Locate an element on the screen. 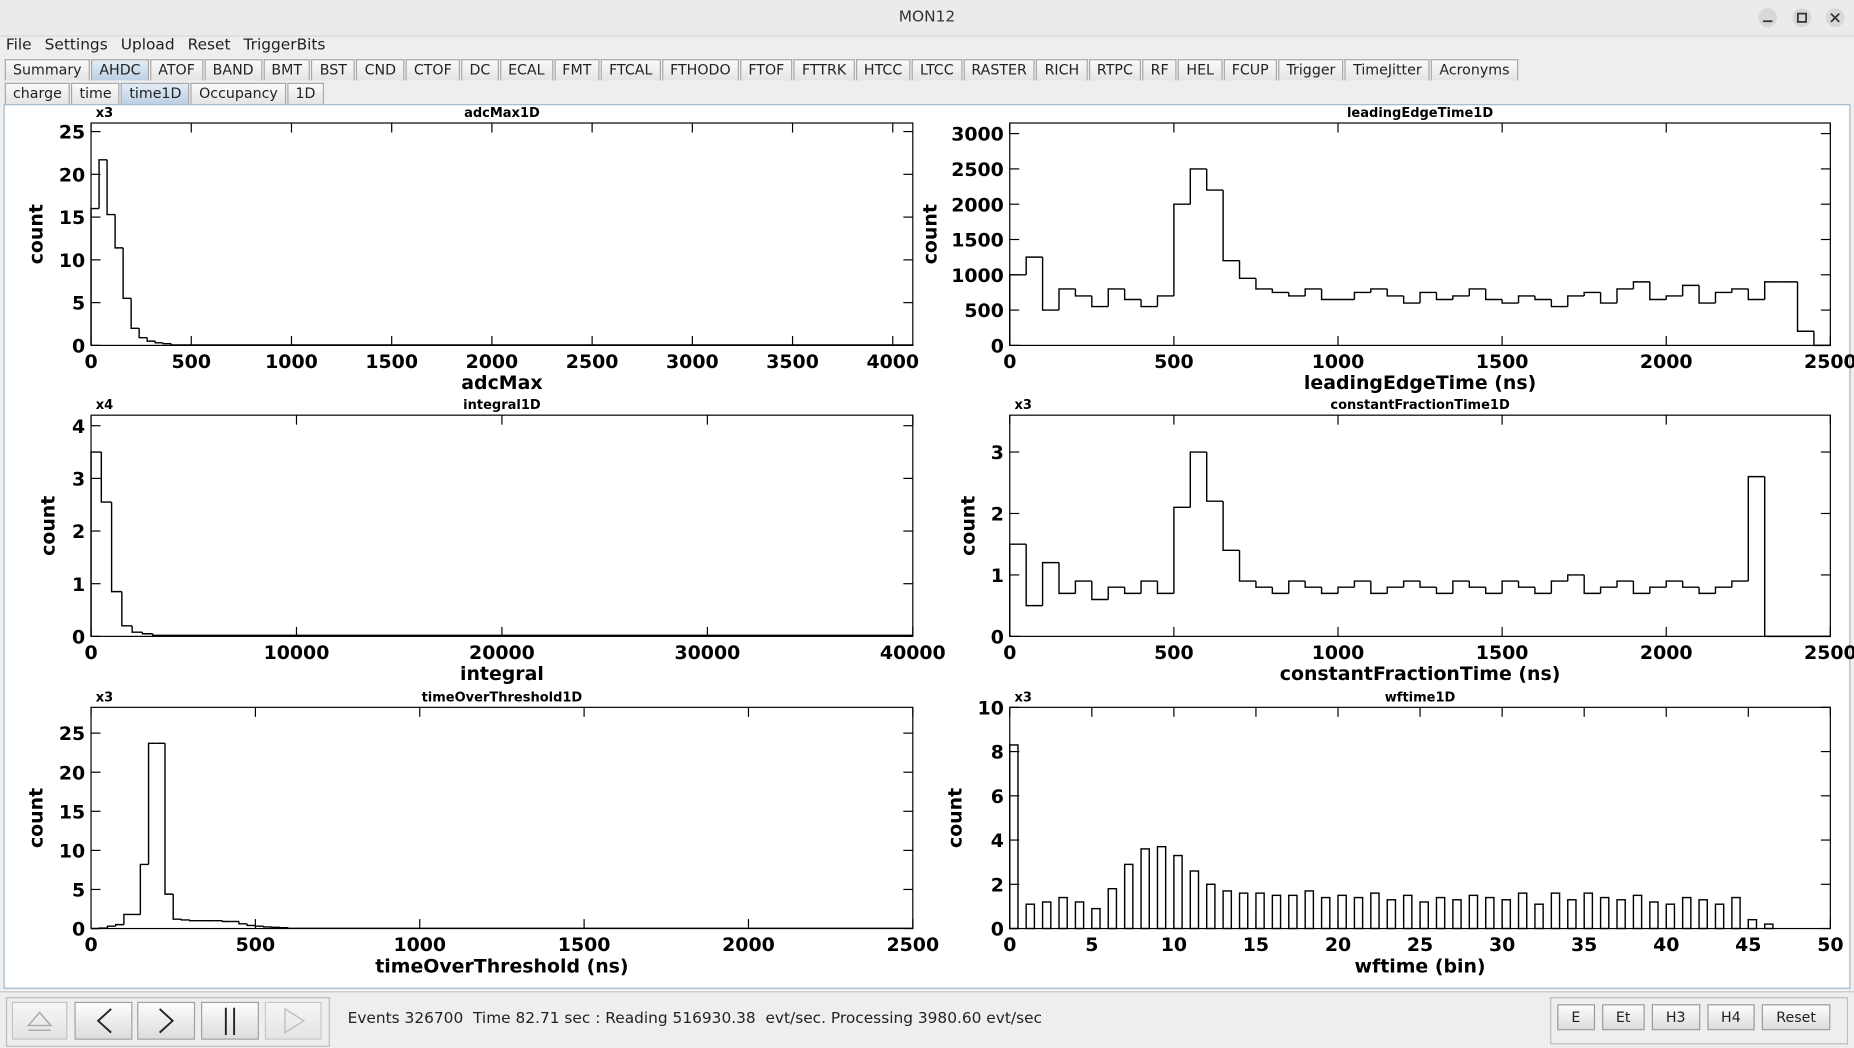  detector-tab: CND is located at coordinates (380, 70).